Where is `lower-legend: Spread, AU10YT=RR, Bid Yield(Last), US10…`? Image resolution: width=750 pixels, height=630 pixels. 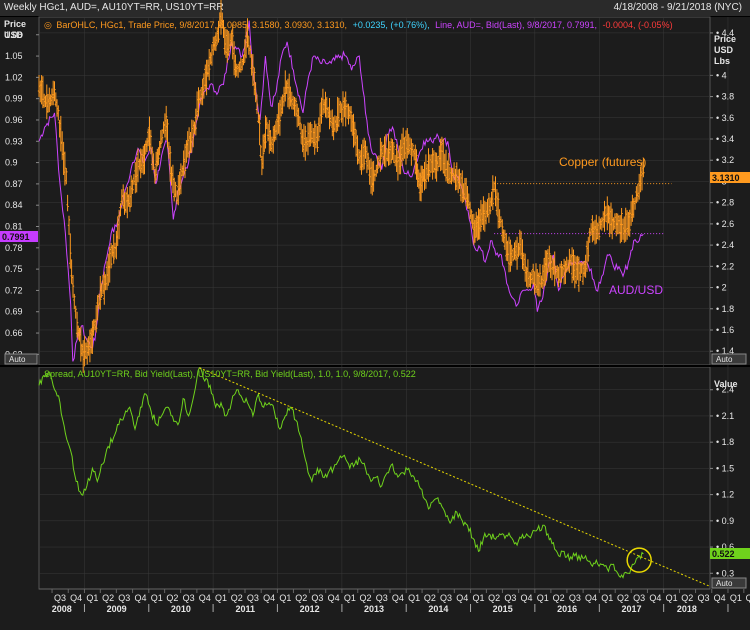
lower-legend: Spread, AU10YT=RR, Bid Yield(Last), US10… is located at coordinates (230, 374).